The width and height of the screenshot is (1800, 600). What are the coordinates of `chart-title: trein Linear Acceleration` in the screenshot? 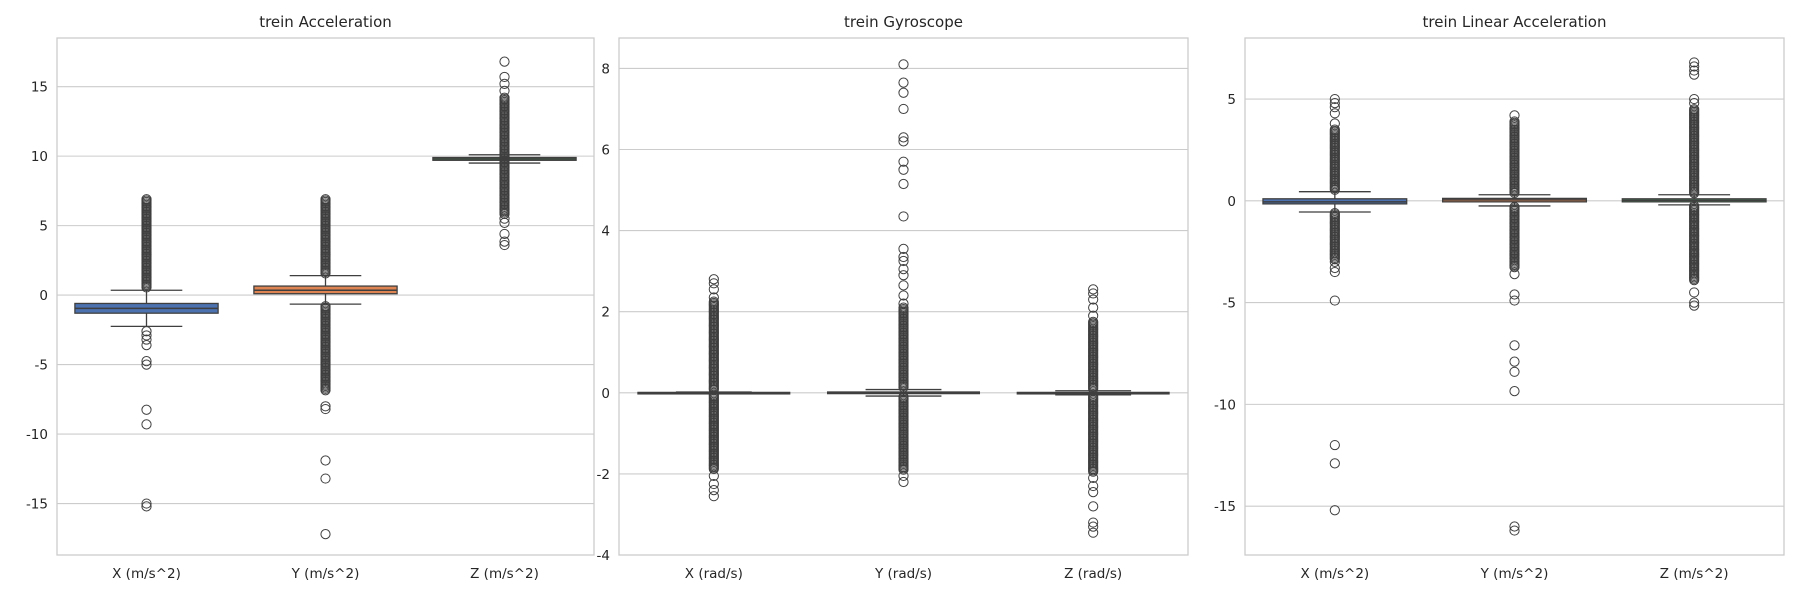 It's located at (1515, 22).